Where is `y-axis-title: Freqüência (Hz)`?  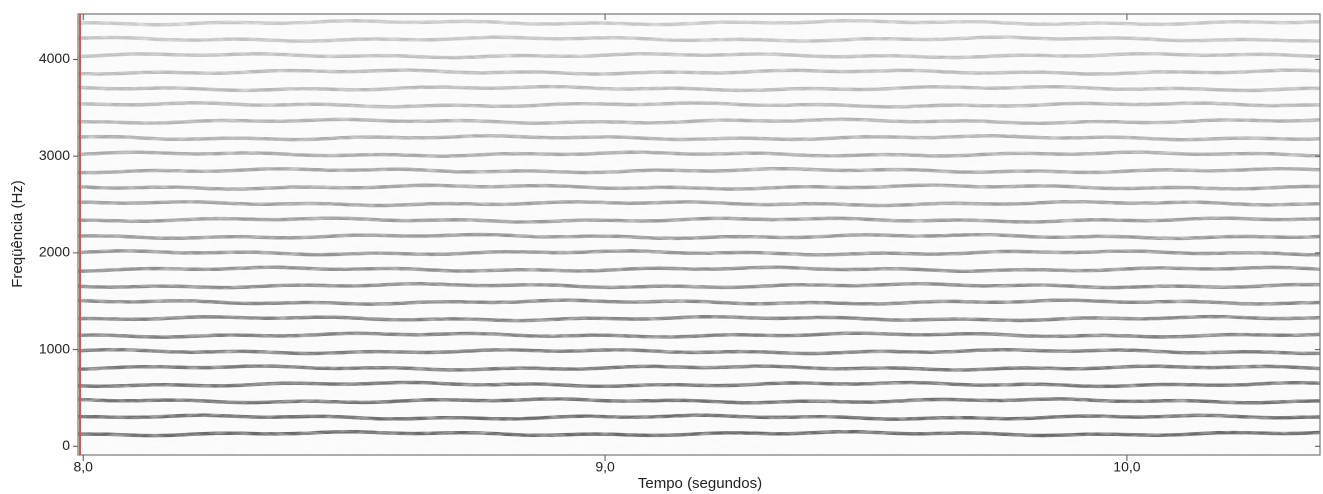 y-axis-title: Freqüência (Hz) is located at coordinates (17, 234).